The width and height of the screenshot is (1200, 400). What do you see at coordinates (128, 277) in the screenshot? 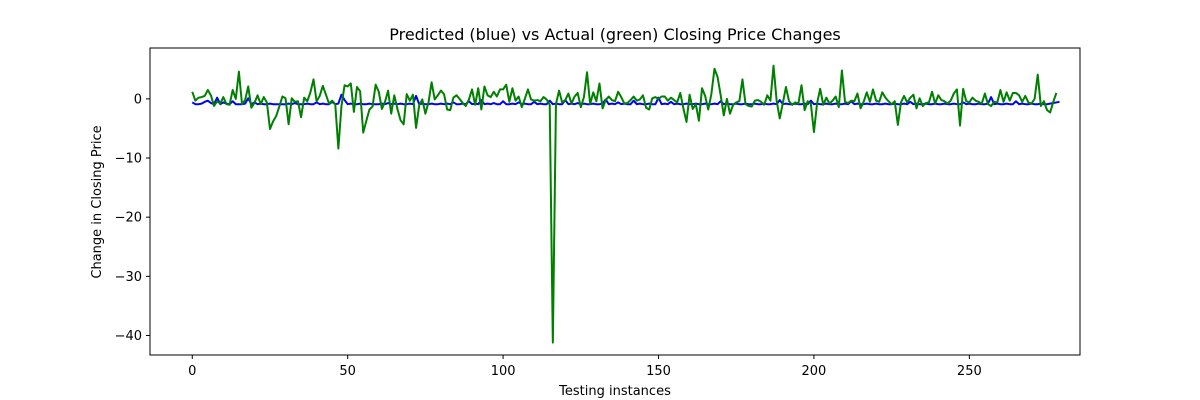
I see `y-tick-label: −30` at bounding box center [128, 277].